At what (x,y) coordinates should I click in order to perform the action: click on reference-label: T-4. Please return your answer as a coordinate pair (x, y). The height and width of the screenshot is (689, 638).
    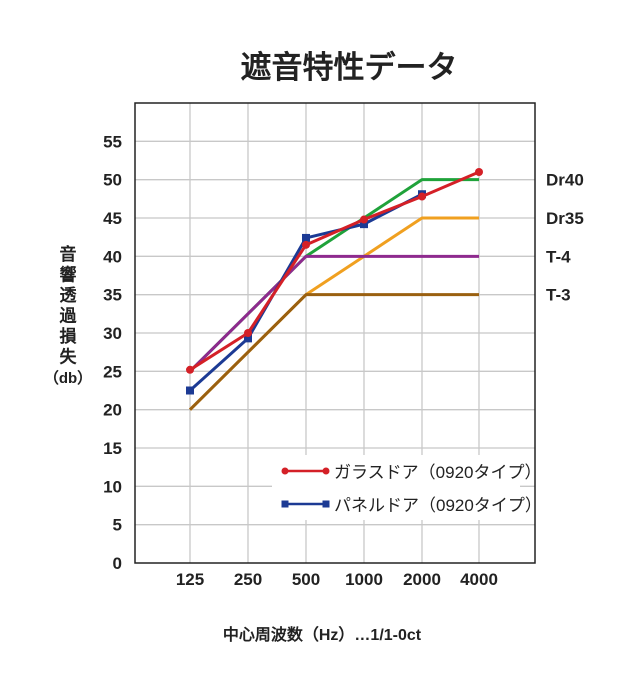
    Looking at the image, I should click on (558, 256).